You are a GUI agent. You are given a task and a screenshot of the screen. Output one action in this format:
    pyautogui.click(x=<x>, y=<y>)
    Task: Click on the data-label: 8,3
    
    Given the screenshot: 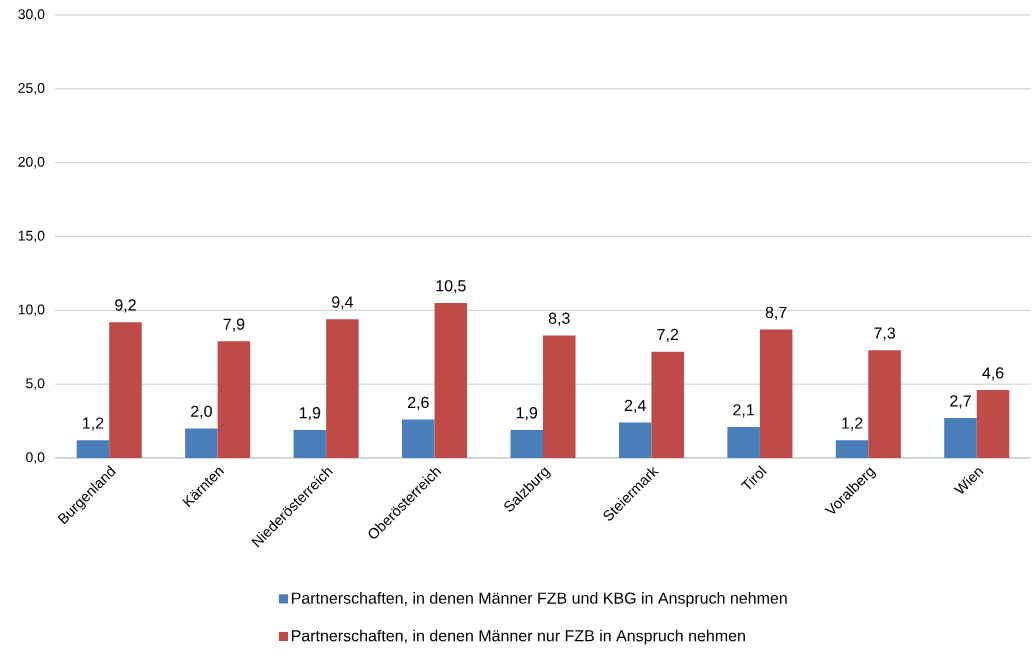 What is the action you would take?
    pyautogui.click(x=559, y=319)
    